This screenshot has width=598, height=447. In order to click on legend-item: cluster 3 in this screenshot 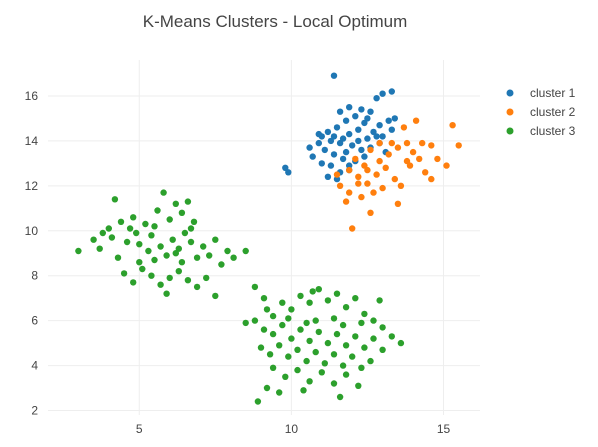, I will do `click(541, 131)`.